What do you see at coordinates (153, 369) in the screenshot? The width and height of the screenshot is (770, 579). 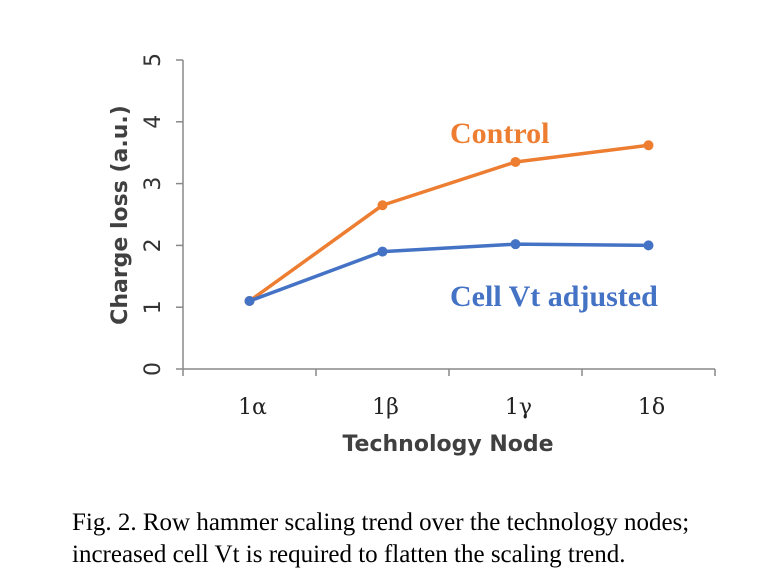 I see `y-tick-label: 0` at bounding box center [153, 369].